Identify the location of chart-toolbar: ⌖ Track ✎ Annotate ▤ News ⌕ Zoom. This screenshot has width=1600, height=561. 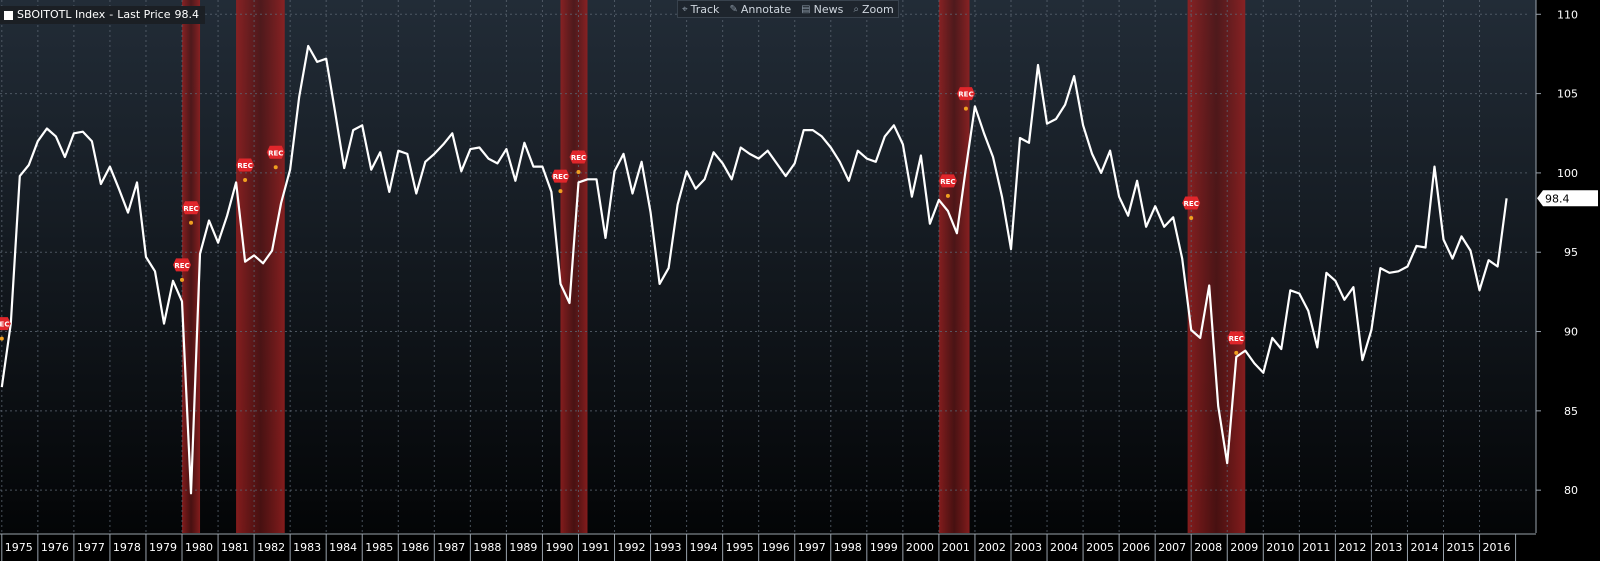
(788, 9).